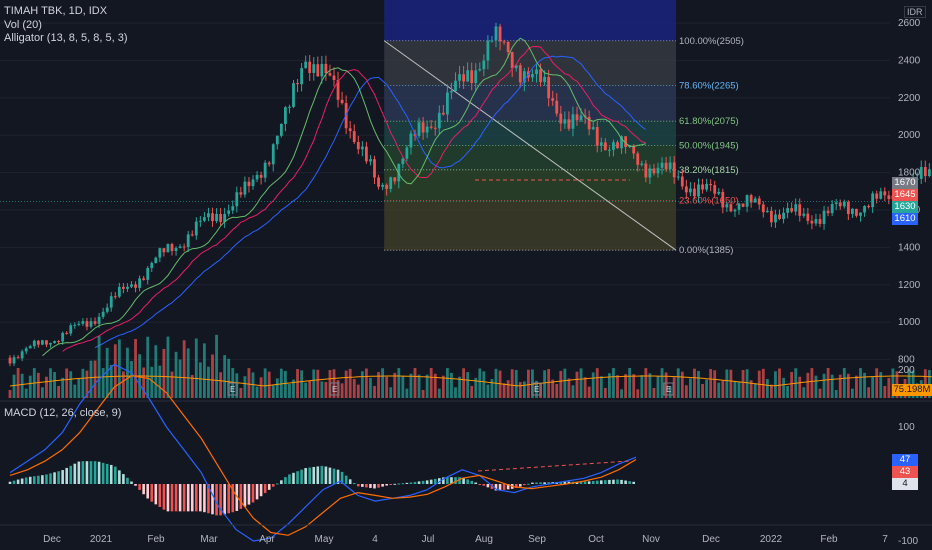 Image resolution: width=932 pixels, height=550 pixels. Describe the element at coordinates (56, 11) in the screenshot. I see `symbol-title: TIMAH TBK, 1D, IDX` at that location.